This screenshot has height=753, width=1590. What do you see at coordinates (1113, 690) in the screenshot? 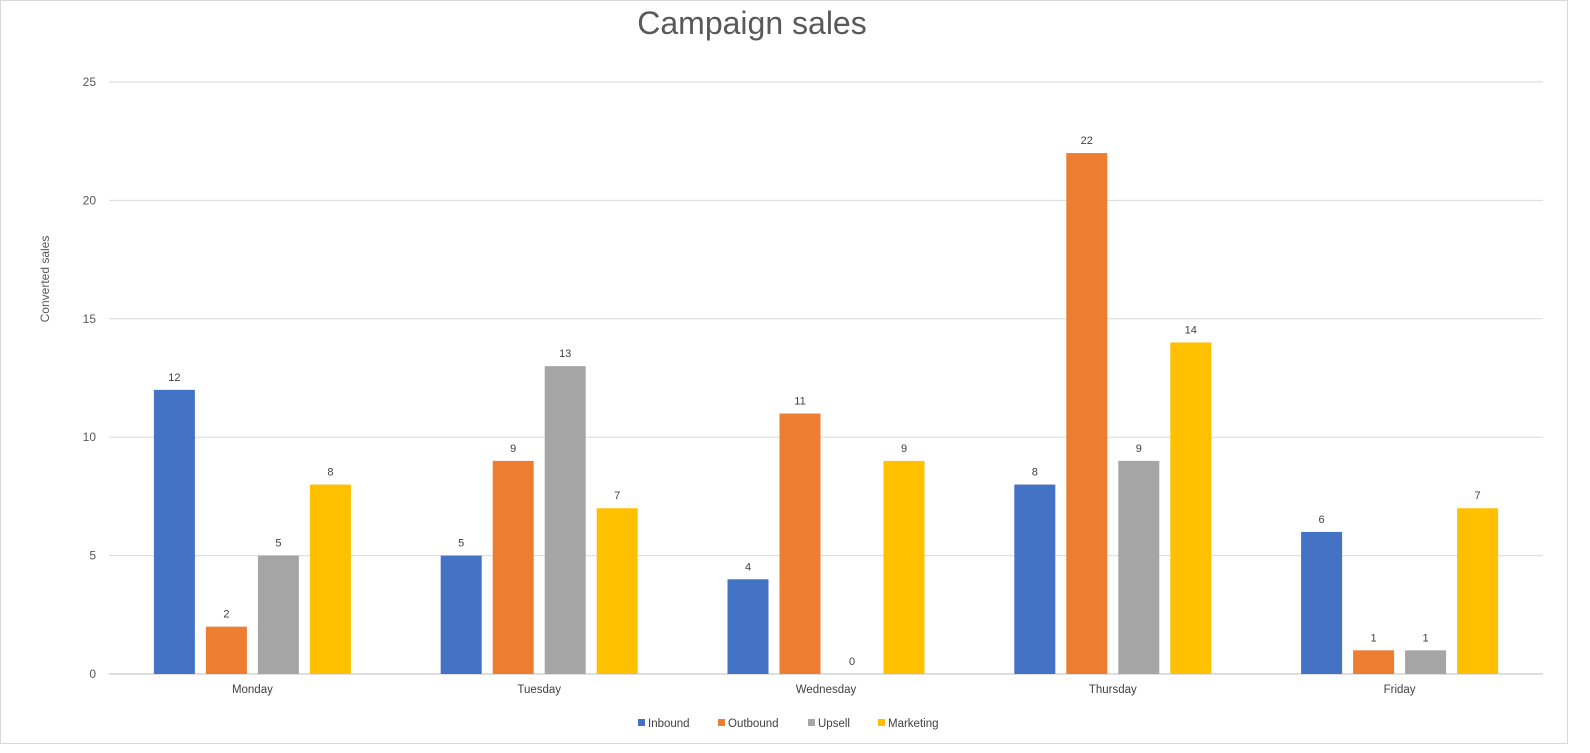
I see `x-tick-label: Thursday` at bounding box center [1113, 690].